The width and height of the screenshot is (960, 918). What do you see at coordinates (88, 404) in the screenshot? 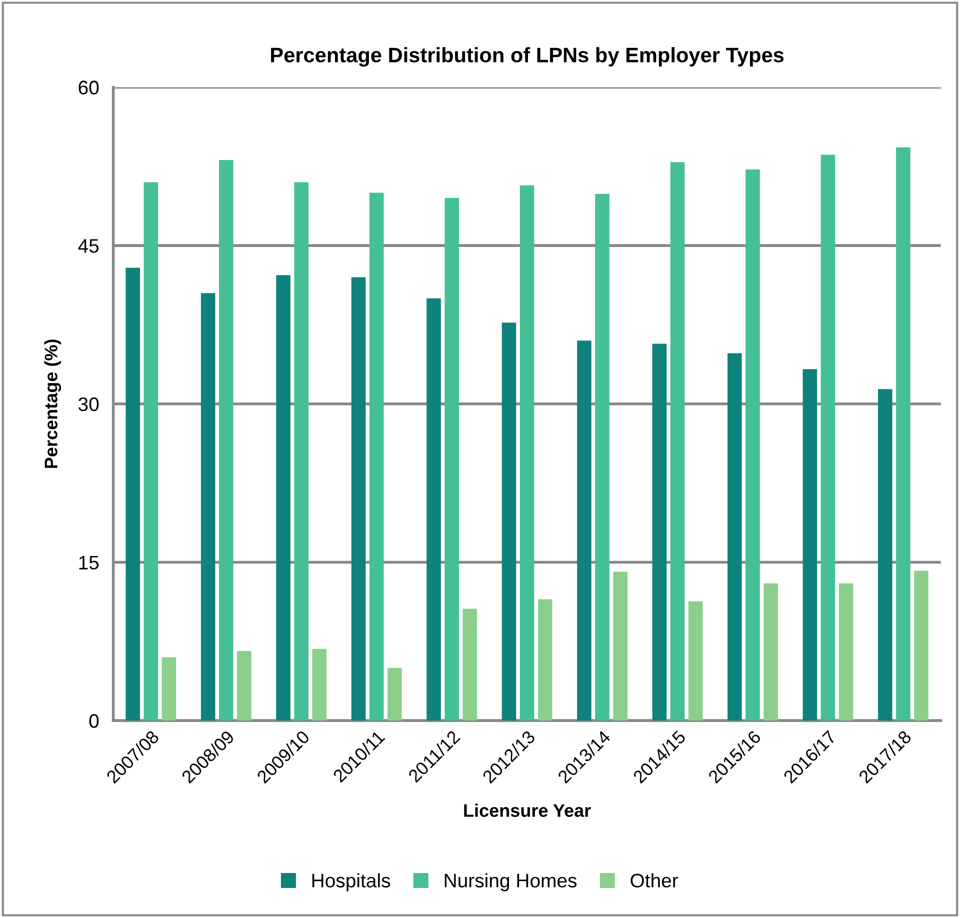
I see `y-tick-label: 30` at bounding box center [88, 404].